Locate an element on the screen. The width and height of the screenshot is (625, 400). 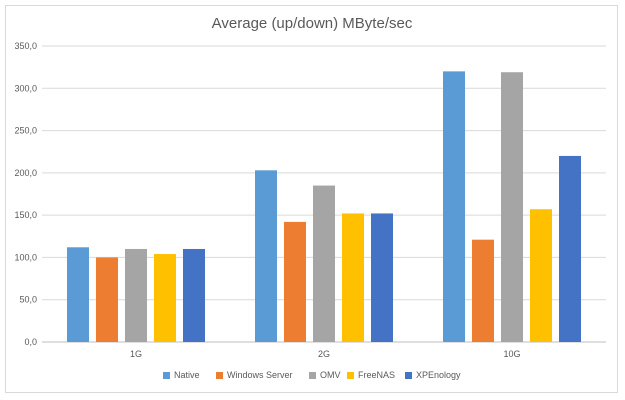
y-tick-label: 200,0 is located at coordinates (25, 173).